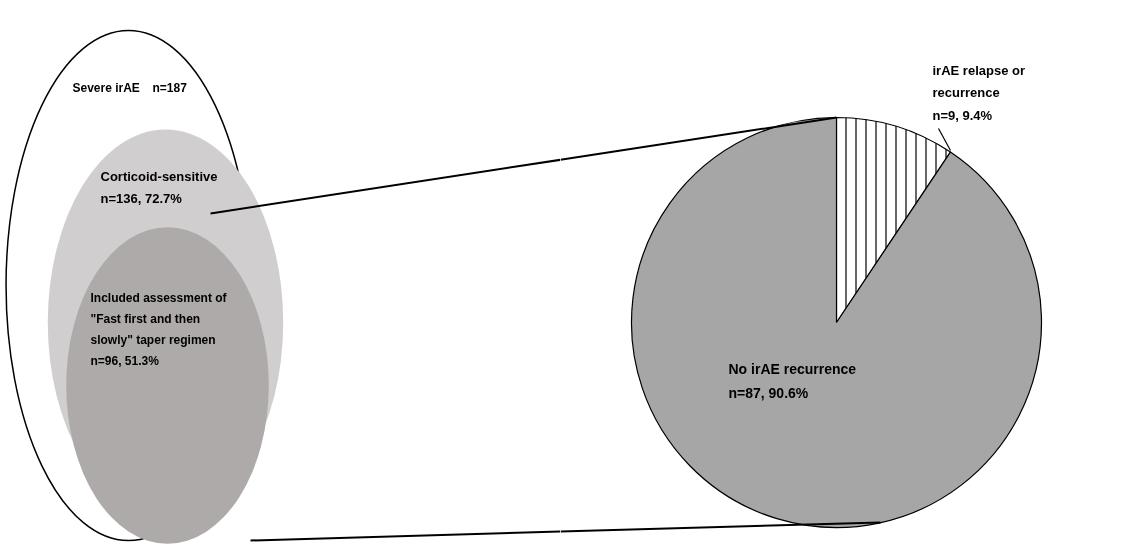 The width and height of the screenshot is (1127, 544). What do you see at coordinates (768, 392) in the screenshot?
I see `data-label: n=87, 90.6%` at bounding box center [768, 392].